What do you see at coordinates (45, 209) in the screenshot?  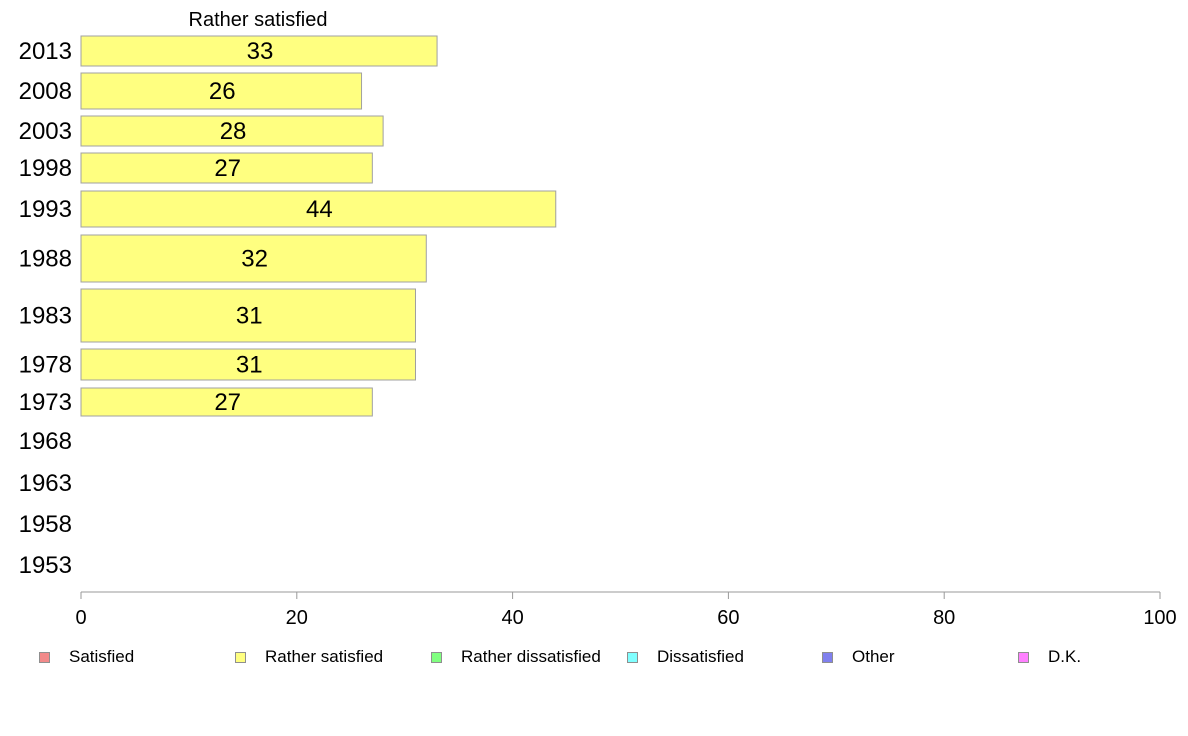 I see `year-label-1993: 1993` at bounding box center [45, 209].